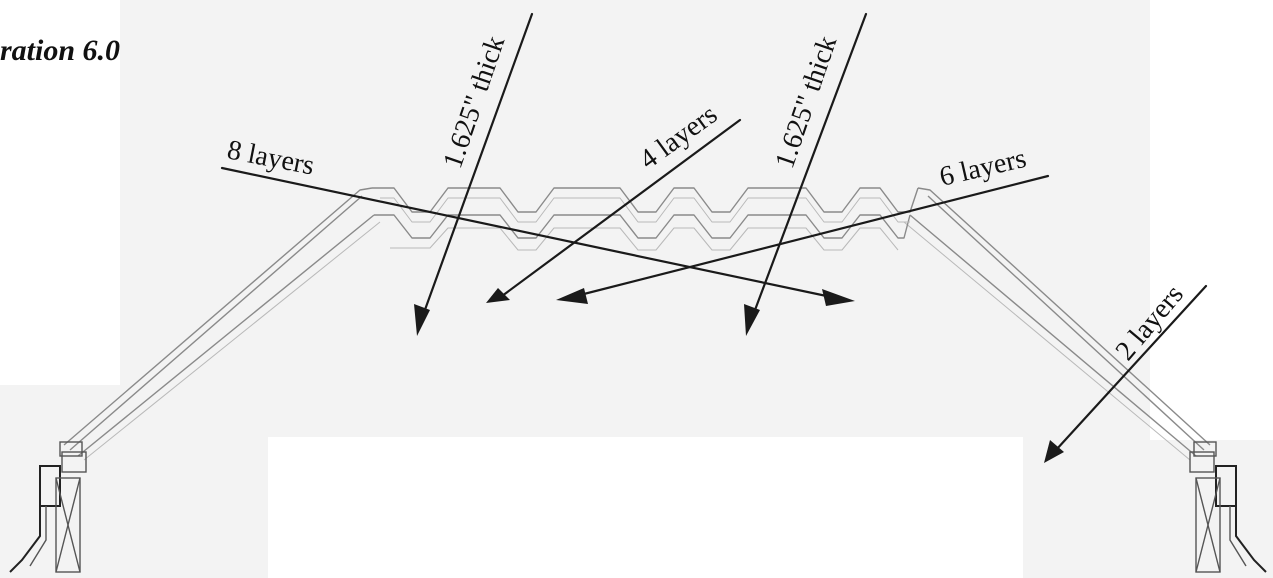 The image size is (1273, 578). I want to click on left-curb-frame, so click(48, 507).